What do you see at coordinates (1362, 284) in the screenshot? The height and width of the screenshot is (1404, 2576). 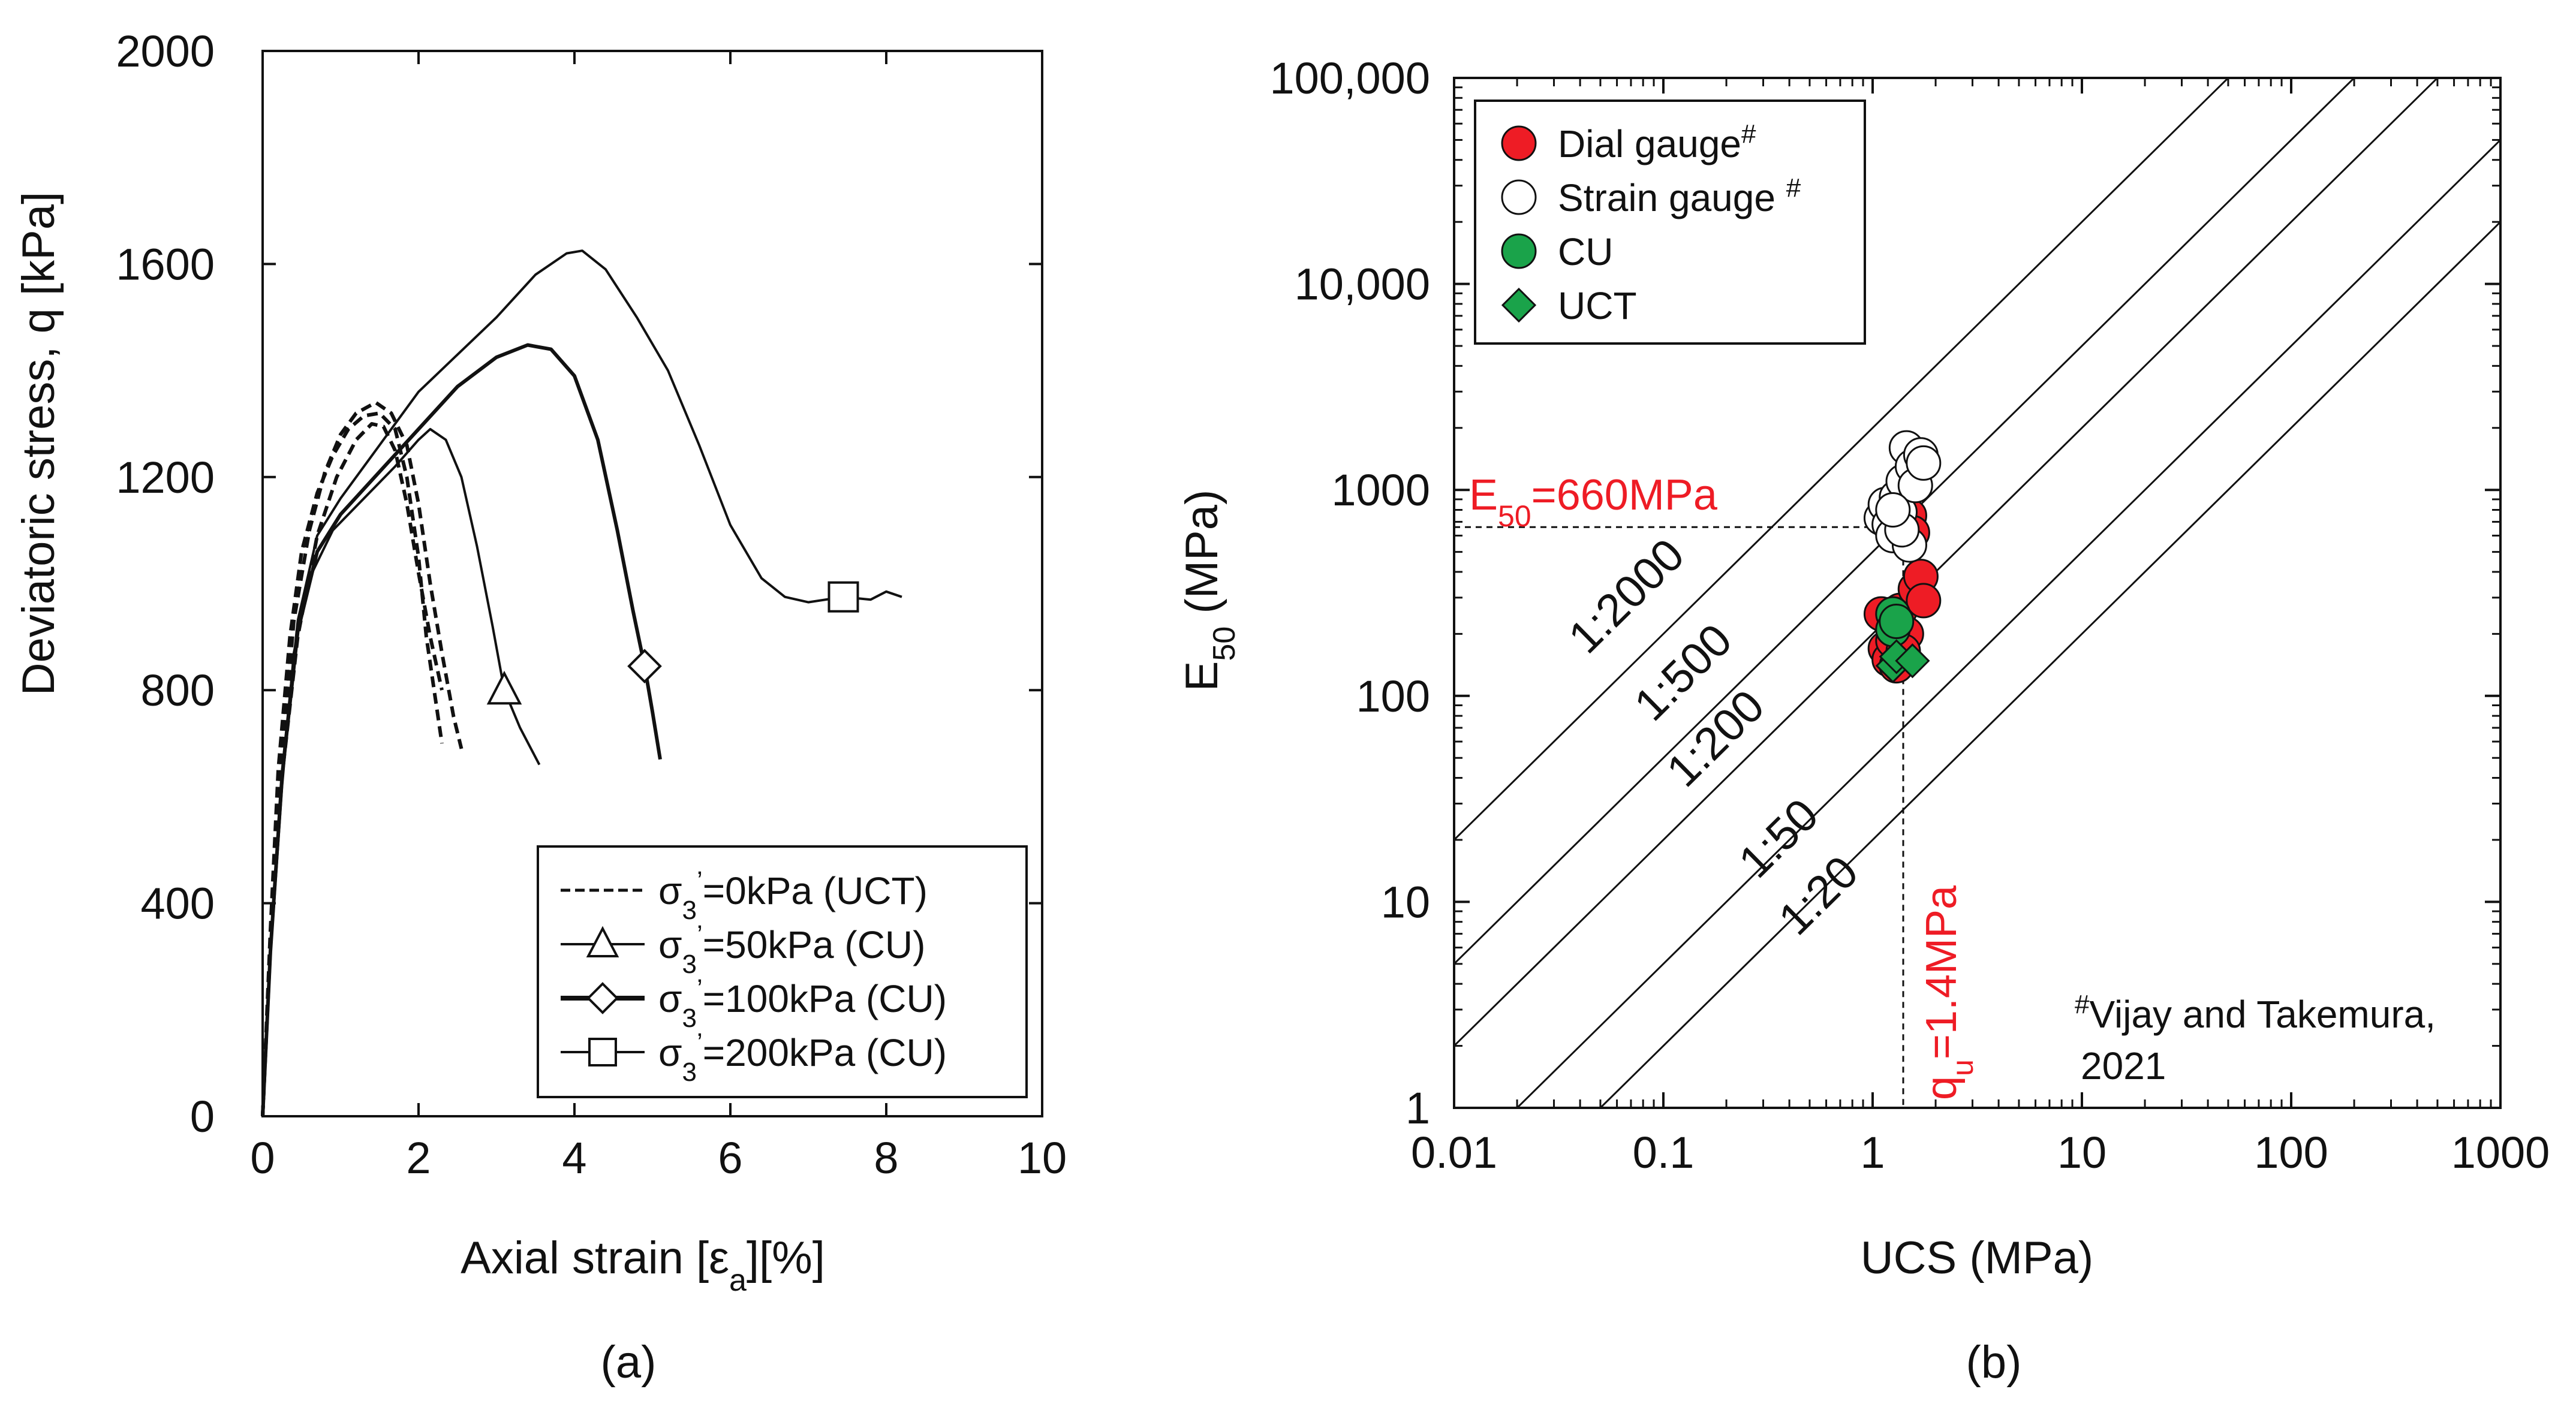 I see `panel-b-y-tick-label: 10,000` at bounding box center [1362, 284].